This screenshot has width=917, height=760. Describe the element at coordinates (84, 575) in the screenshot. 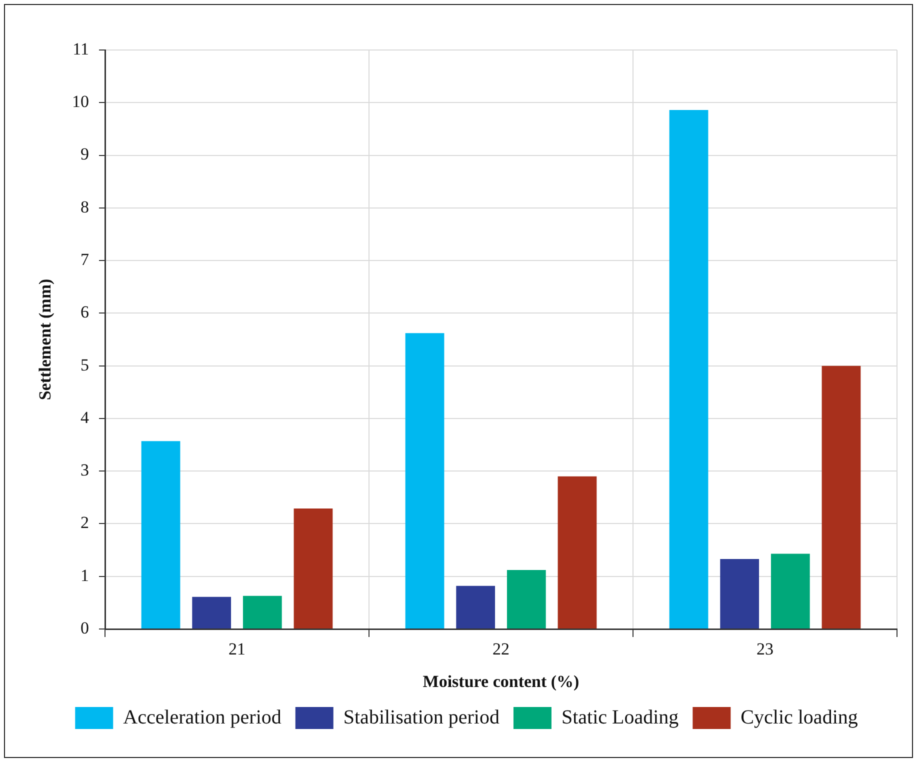

I see `y-tick-label: 1` at that location.